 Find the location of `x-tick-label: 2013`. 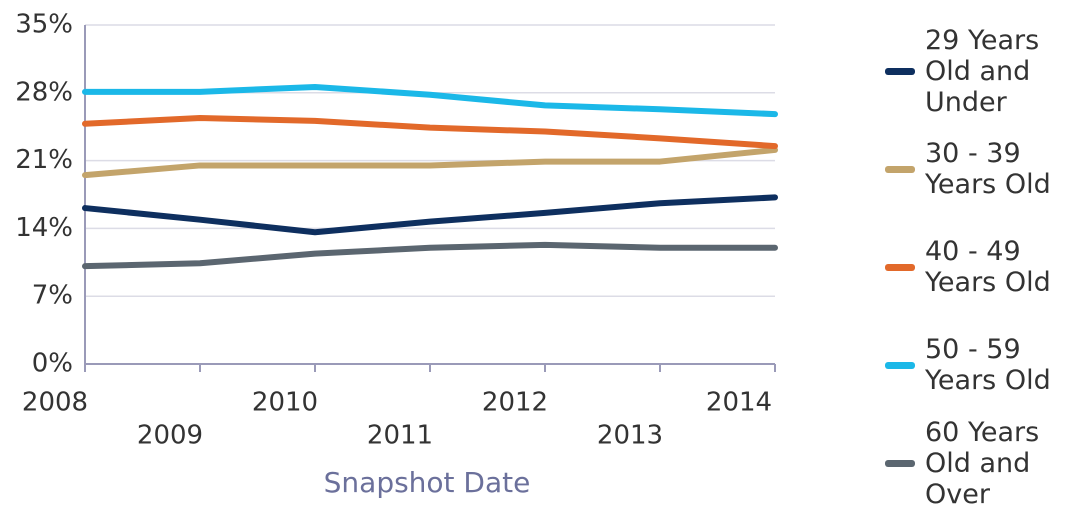

x-tick-label: 2013 is located at coordinates (630, 436).